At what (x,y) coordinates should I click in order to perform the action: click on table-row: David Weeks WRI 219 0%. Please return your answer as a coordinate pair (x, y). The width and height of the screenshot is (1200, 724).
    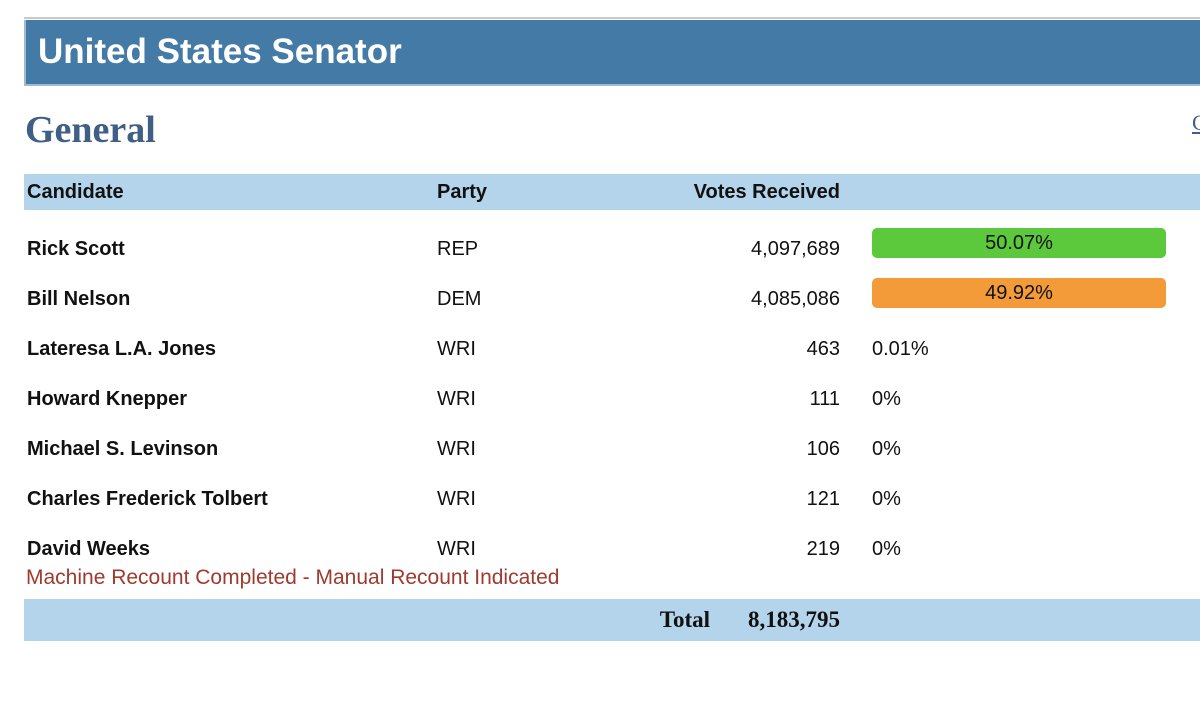
    Looking at the image, I should click on (612, 551).